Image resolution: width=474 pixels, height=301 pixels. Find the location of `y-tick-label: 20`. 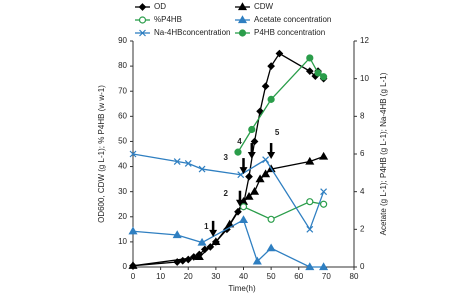

y-tick-label: 20 is located at coordinates (122, 216).